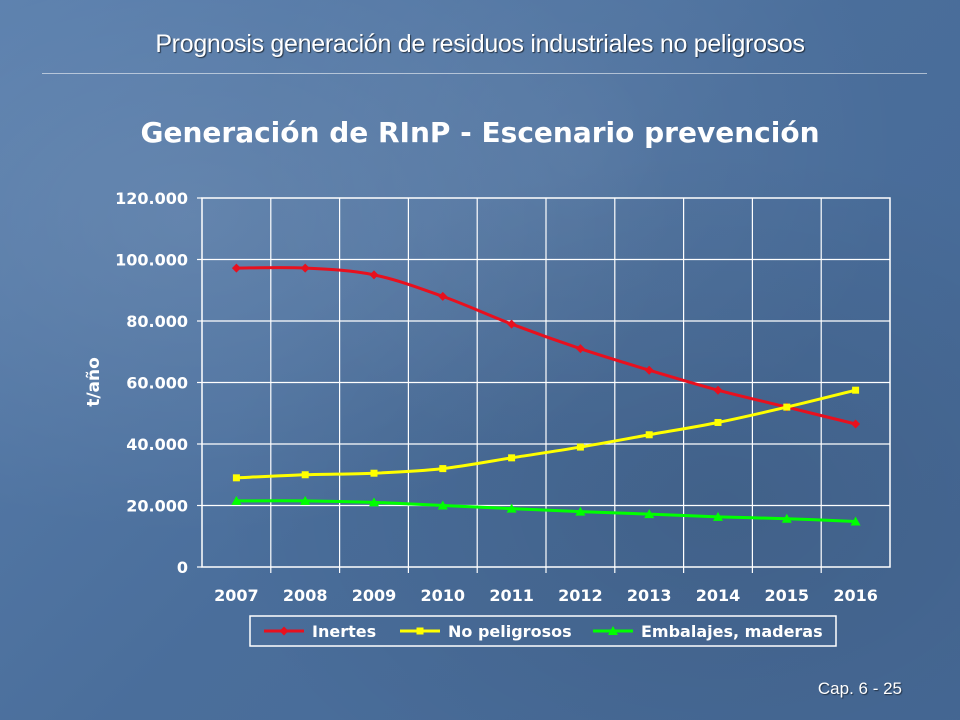  I want to click on y-tick-label: 60.000, so click(157, 383).